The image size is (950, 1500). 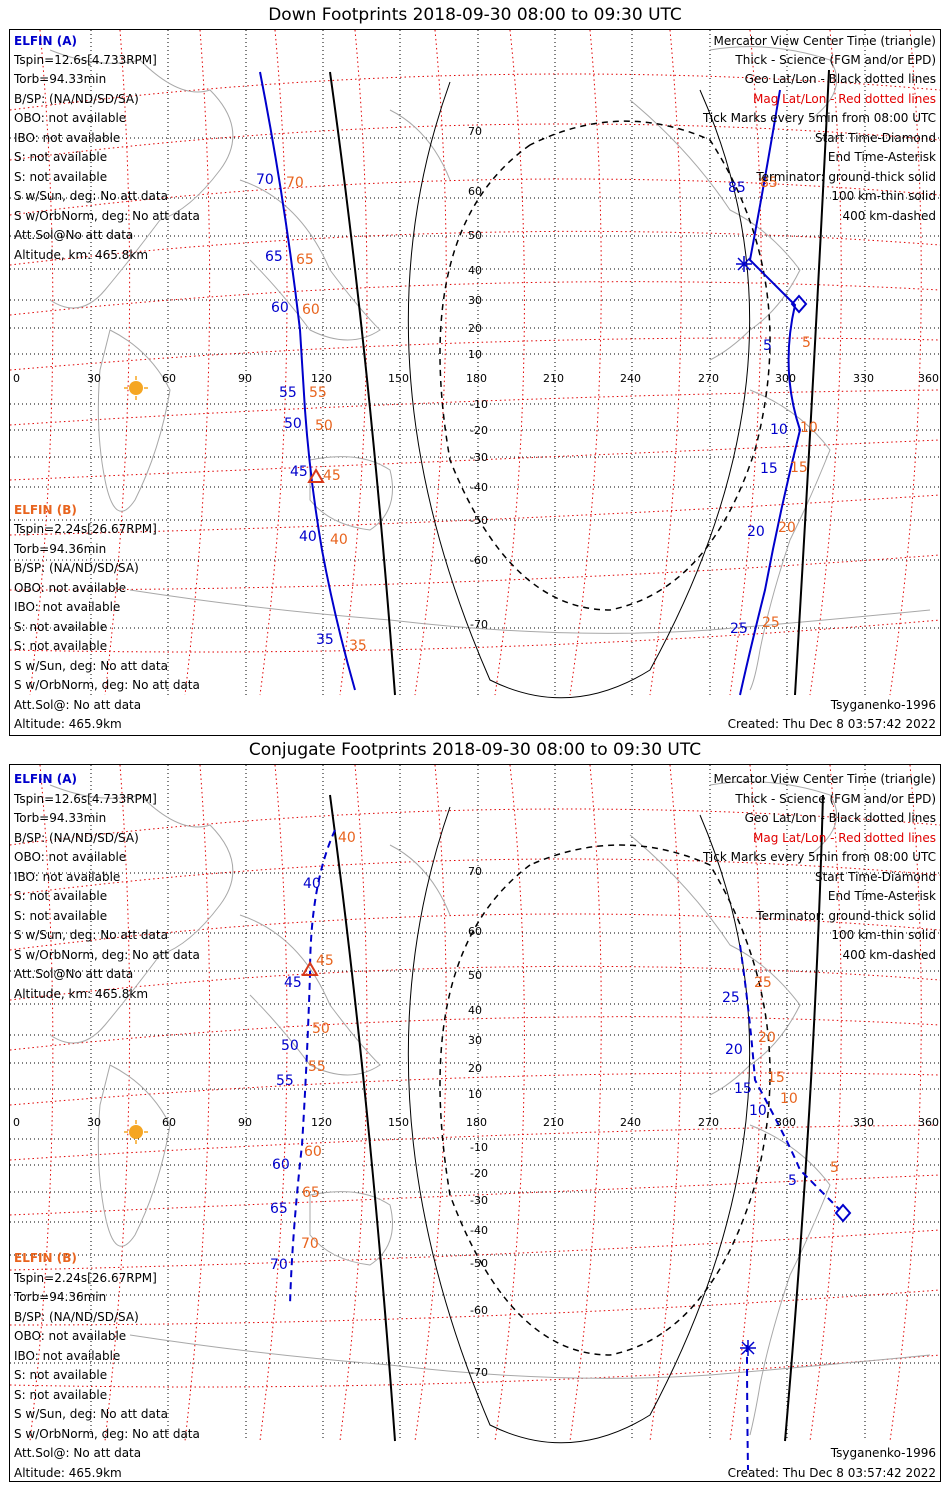 What do you see at coordinates (819, 857) in the screenshot?
I see `legend-item: Tick Marks every 5min from 08:00 UTC` at bounding box center [819, 857].